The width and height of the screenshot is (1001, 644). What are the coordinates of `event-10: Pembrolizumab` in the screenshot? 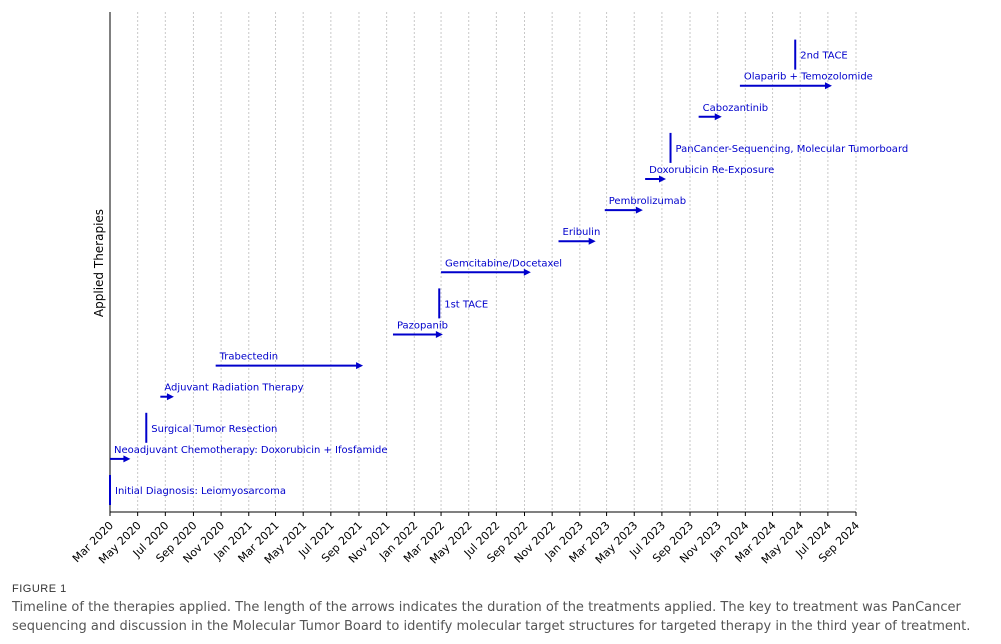 It's located at (645, 205).